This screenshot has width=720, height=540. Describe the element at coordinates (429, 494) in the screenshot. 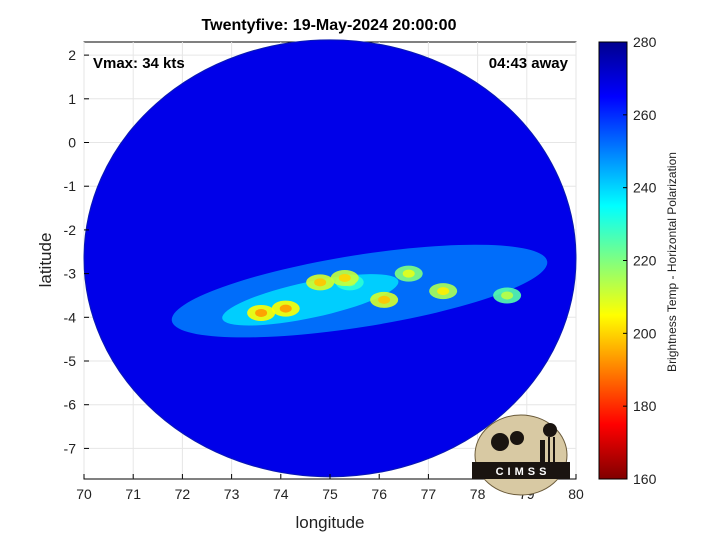

I see `x-tick-label: 77` at that location.